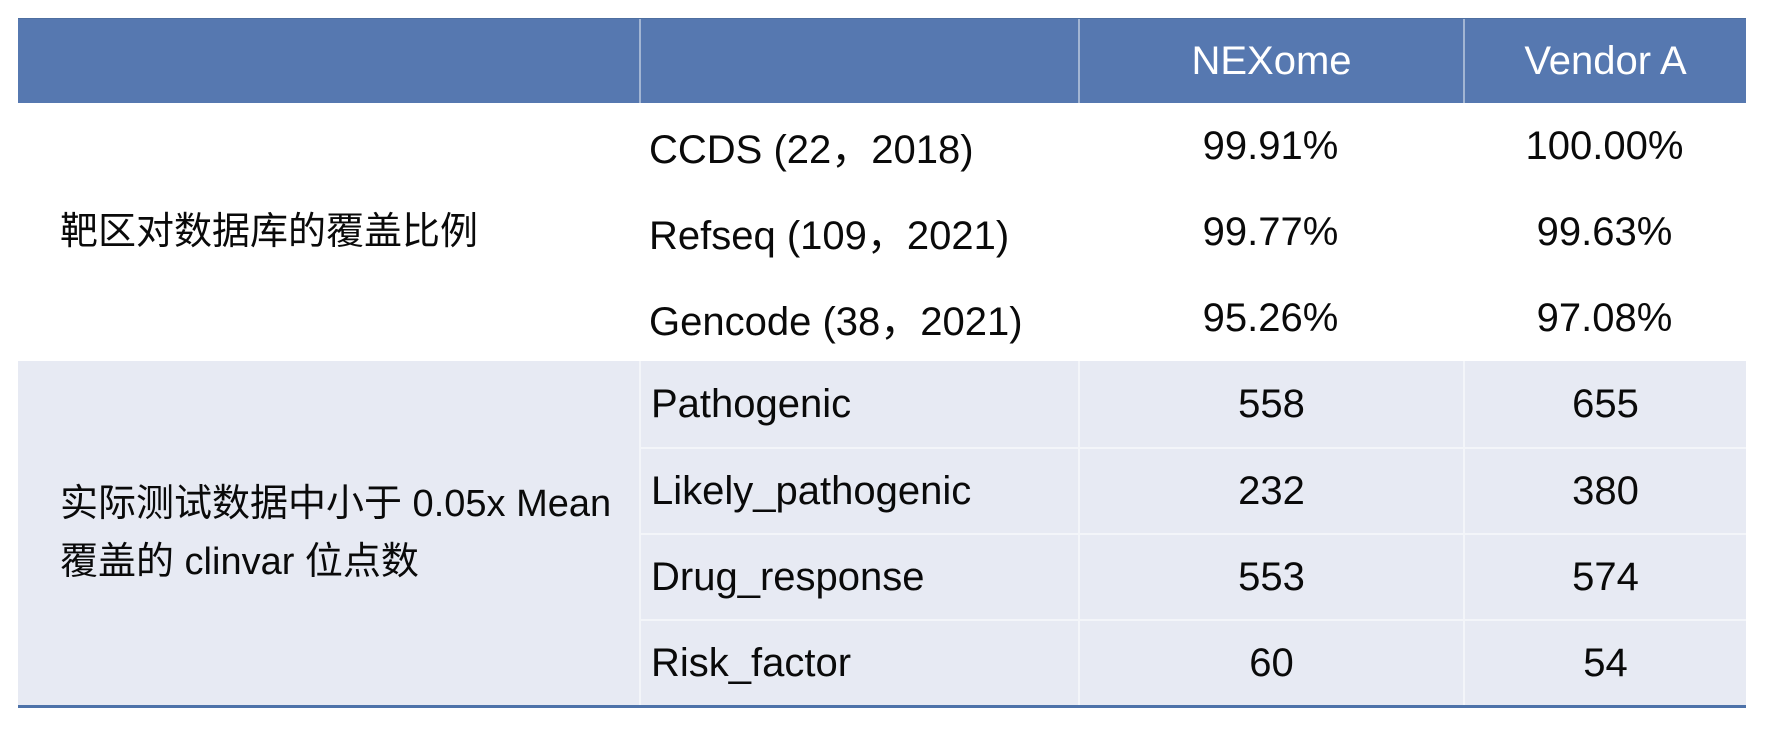 The image size is (1769, 732). What do you see at coordinates (811, 150) in the screenshot?
I see `row-label-ccds: CCDS (22，2018)` at bounding box center [811, 150].